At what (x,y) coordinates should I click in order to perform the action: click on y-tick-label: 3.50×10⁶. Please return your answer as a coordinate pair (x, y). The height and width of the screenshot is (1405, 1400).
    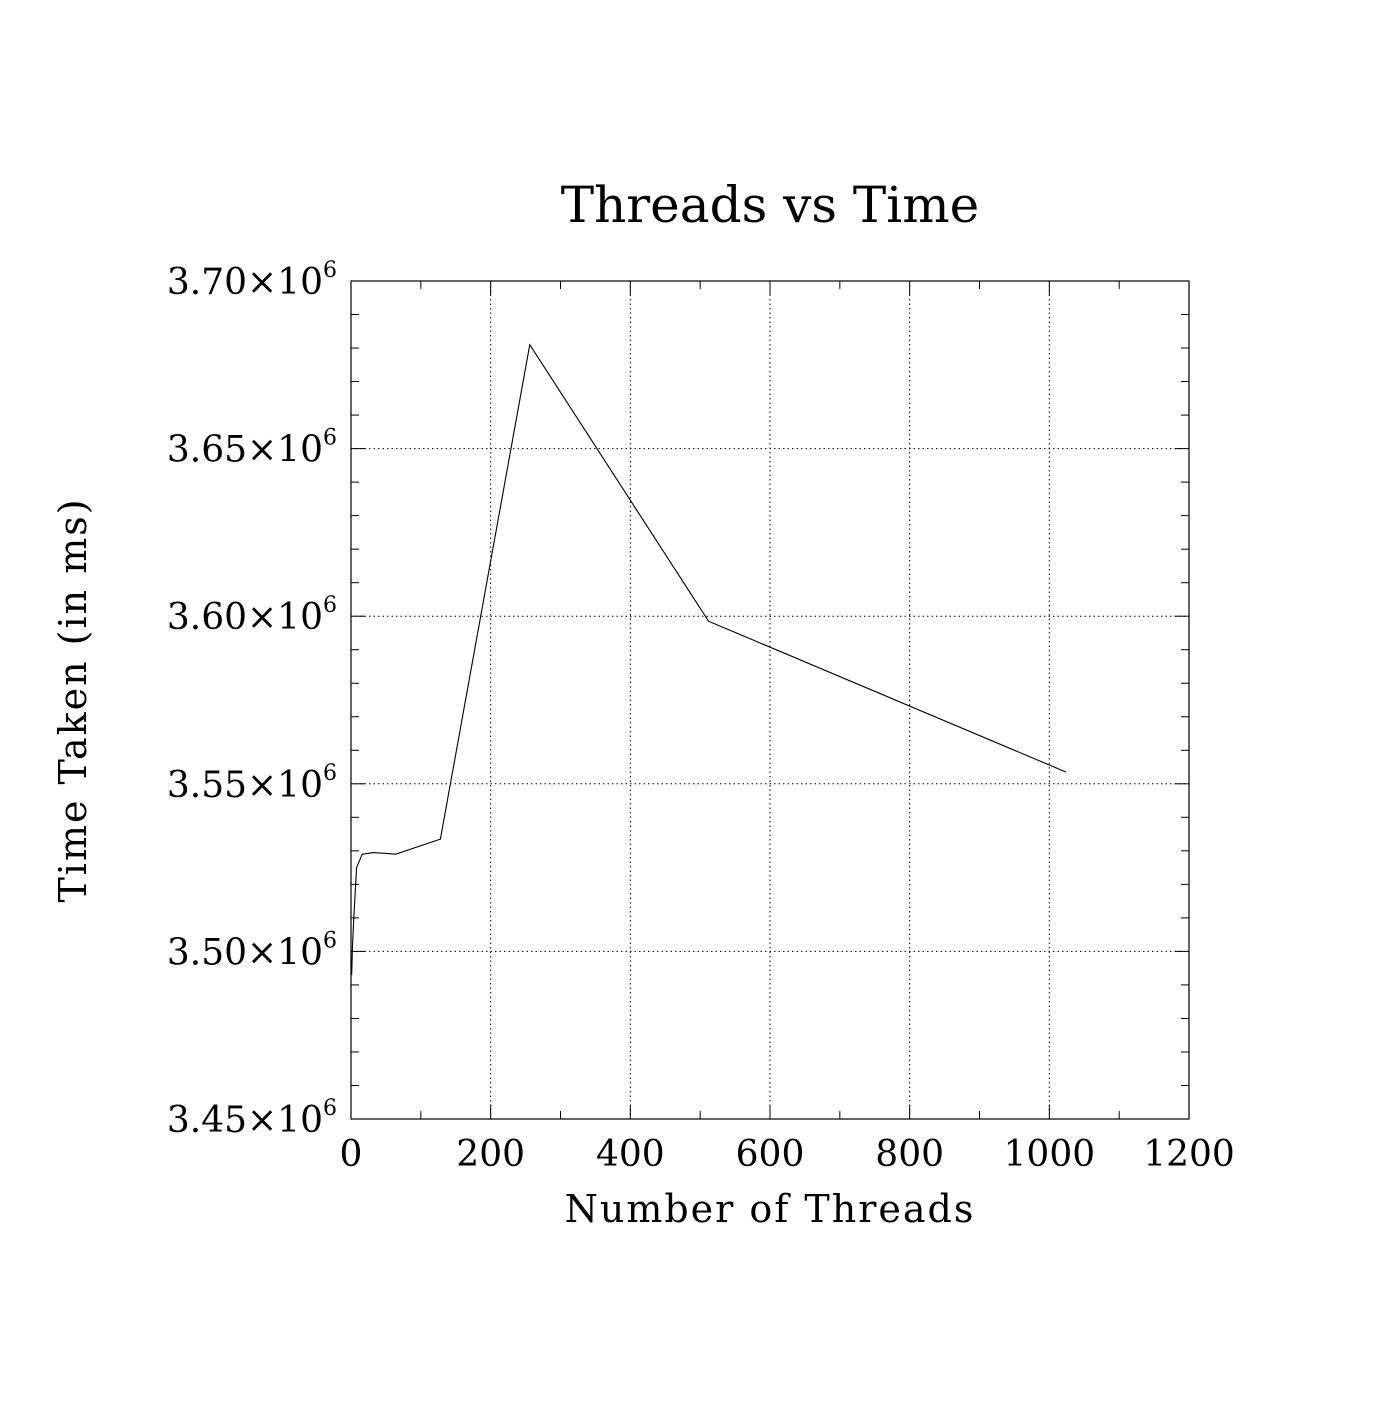
    Looking at the image, I should click on (252, 950).